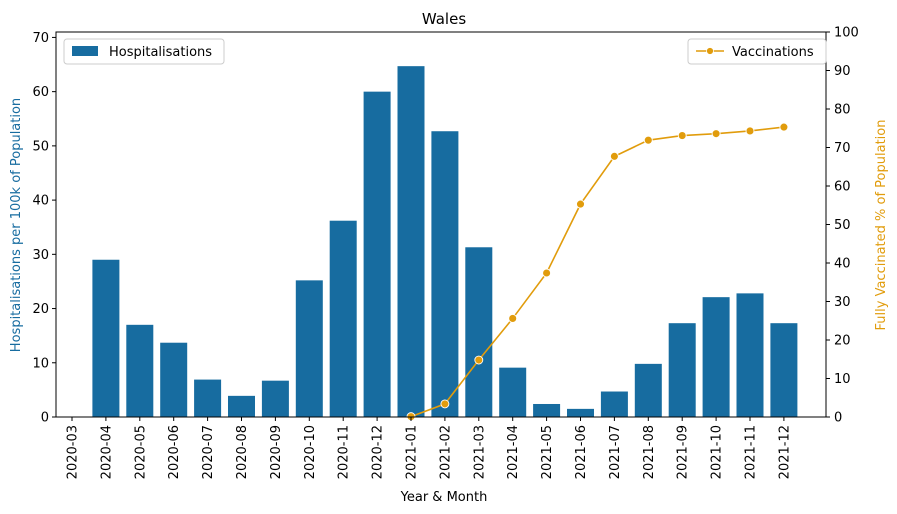  I want to click on x-tick-label: 2020-12, so click(378, 452).